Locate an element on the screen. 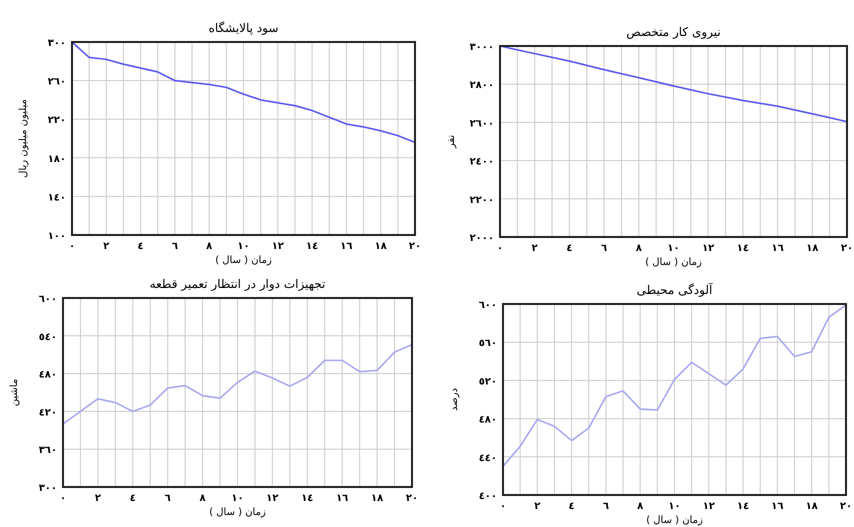  y-tick-label: ٢٨٠٠ is located at coordinates (482, 86).